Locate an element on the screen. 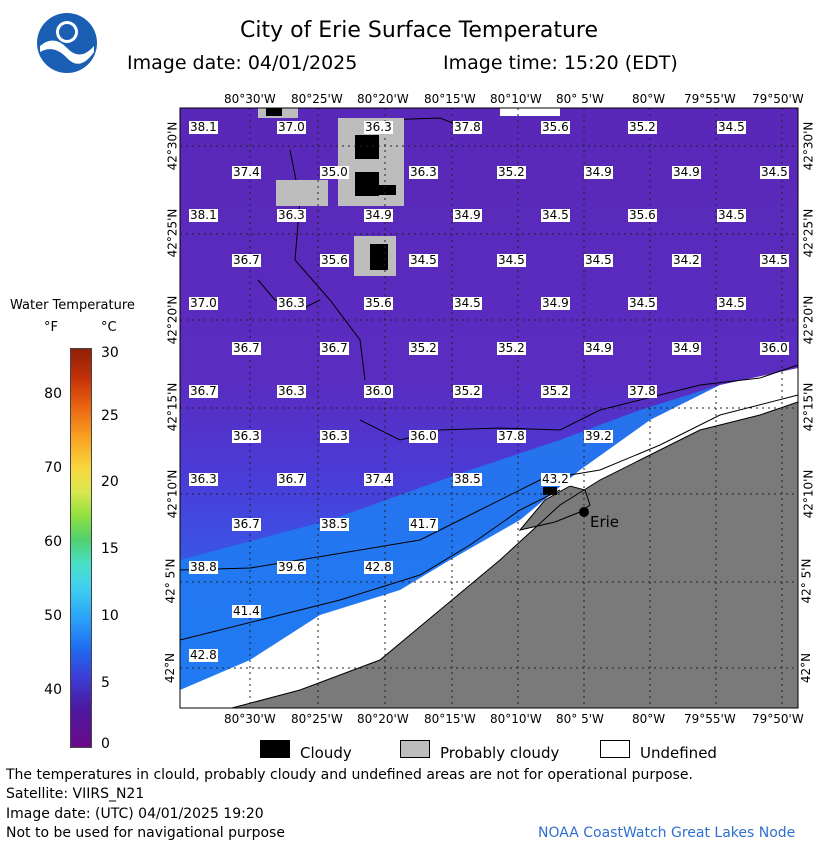 This screenshot has width=838, height=850. lon-label-bottom: 80°20'W is located at coordinates (383, 719).